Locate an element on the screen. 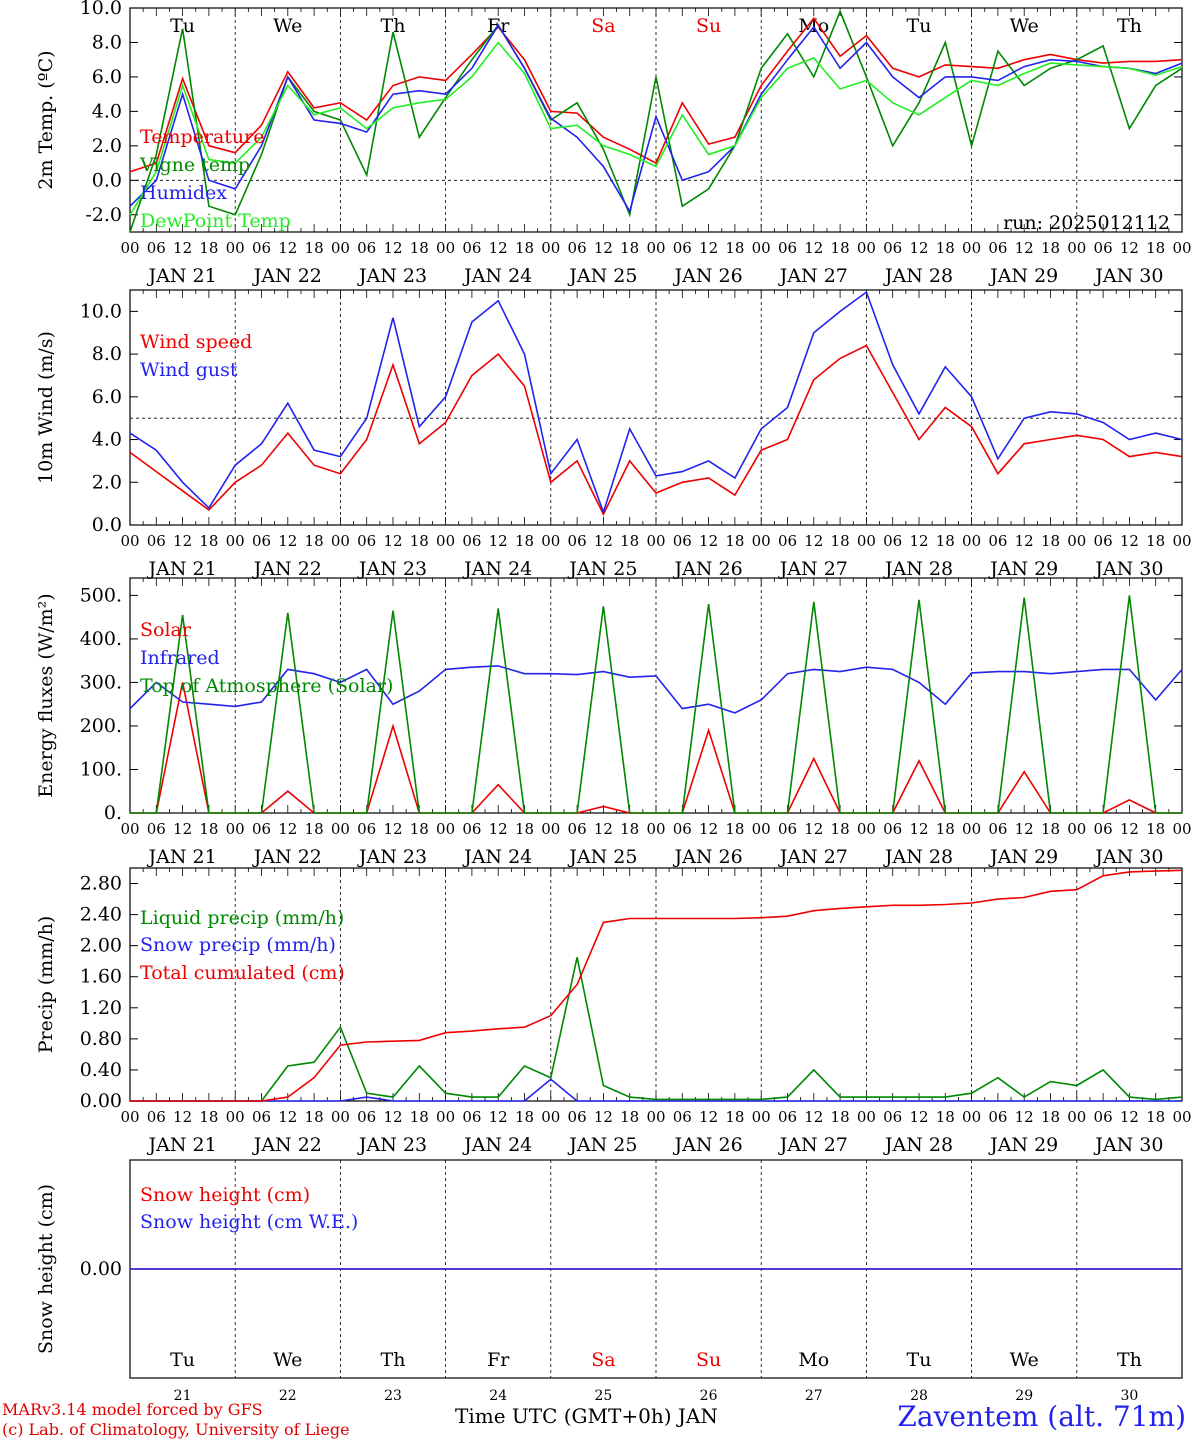  legend-entry: Top of Atmosphere (Solar) is located at coordinates (266, 686).